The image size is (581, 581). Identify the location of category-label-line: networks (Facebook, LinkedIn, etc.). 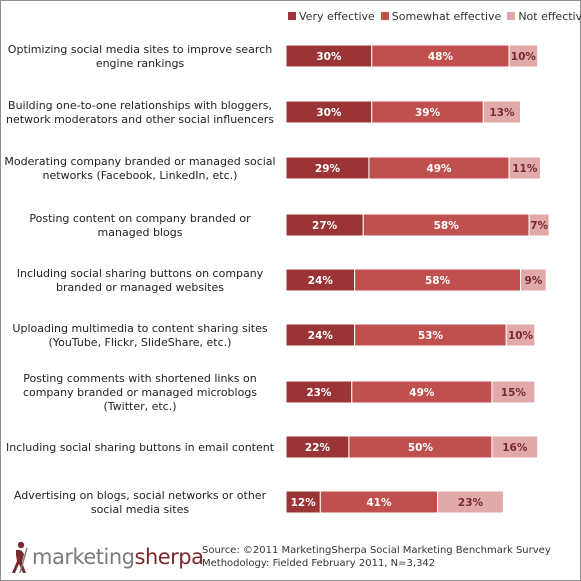
(140, 175).